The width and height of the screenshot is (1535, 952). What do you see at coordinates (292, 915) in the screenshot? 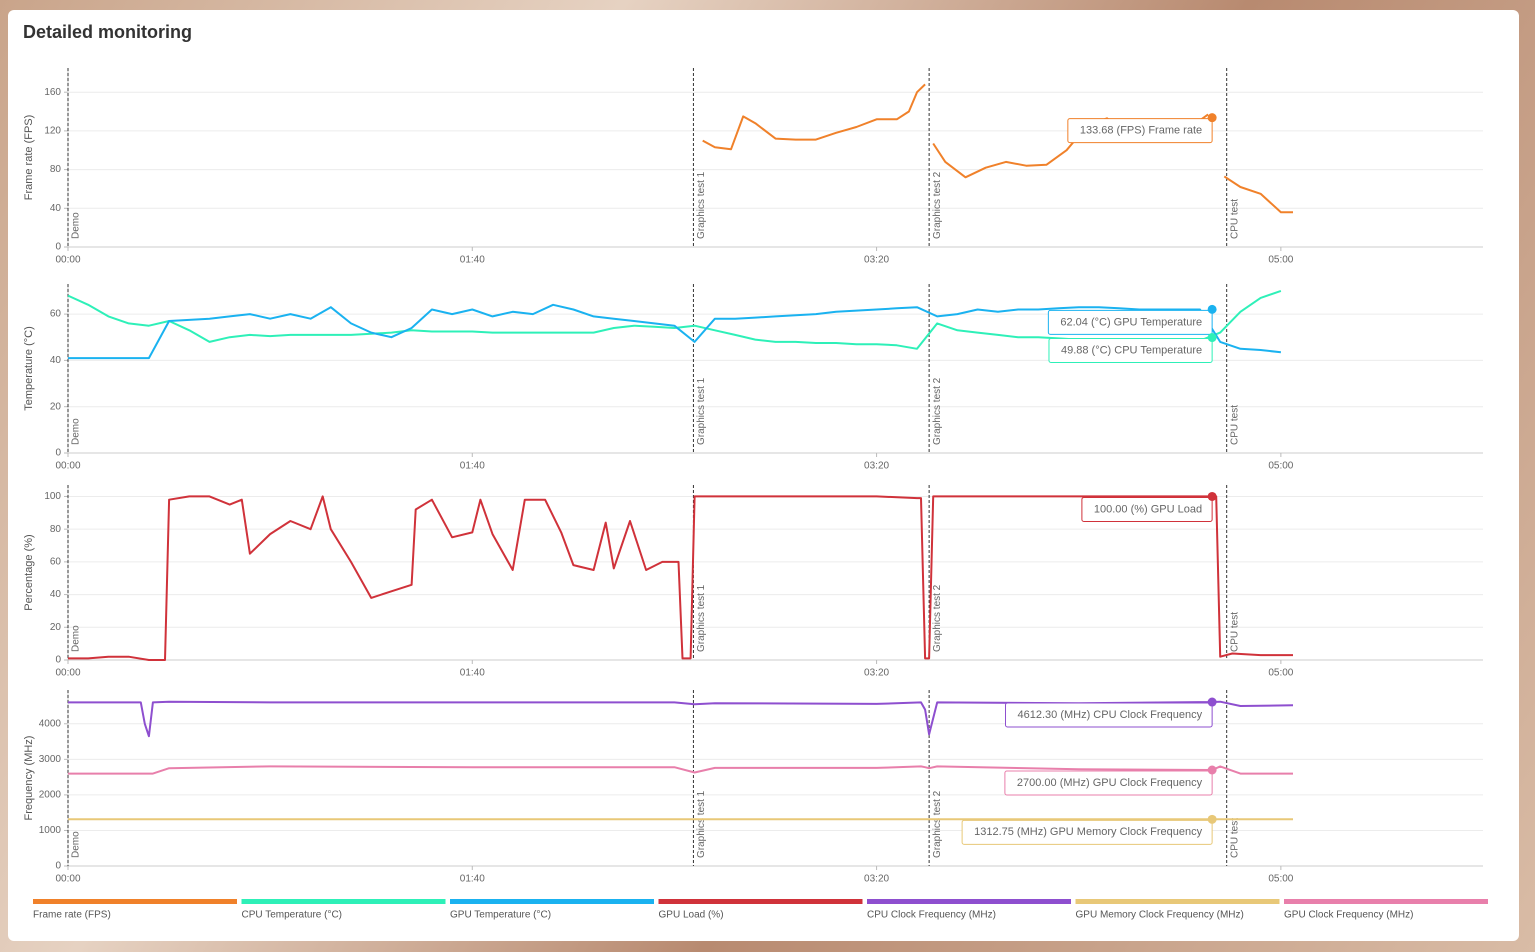
I see `legend-label: CPU Temperature (°C)` at bounding box center [292, 915].